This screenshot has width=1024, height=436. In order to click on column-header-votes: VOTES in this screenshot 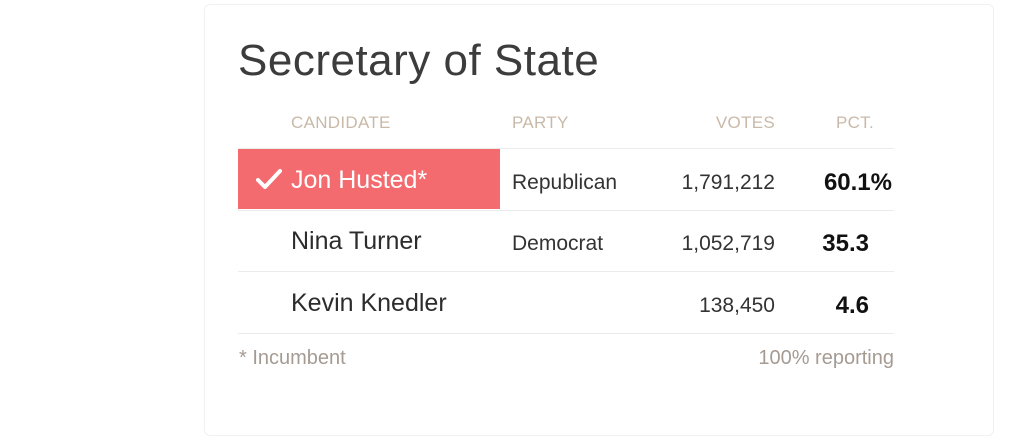, I will do `click(745, 122)`.